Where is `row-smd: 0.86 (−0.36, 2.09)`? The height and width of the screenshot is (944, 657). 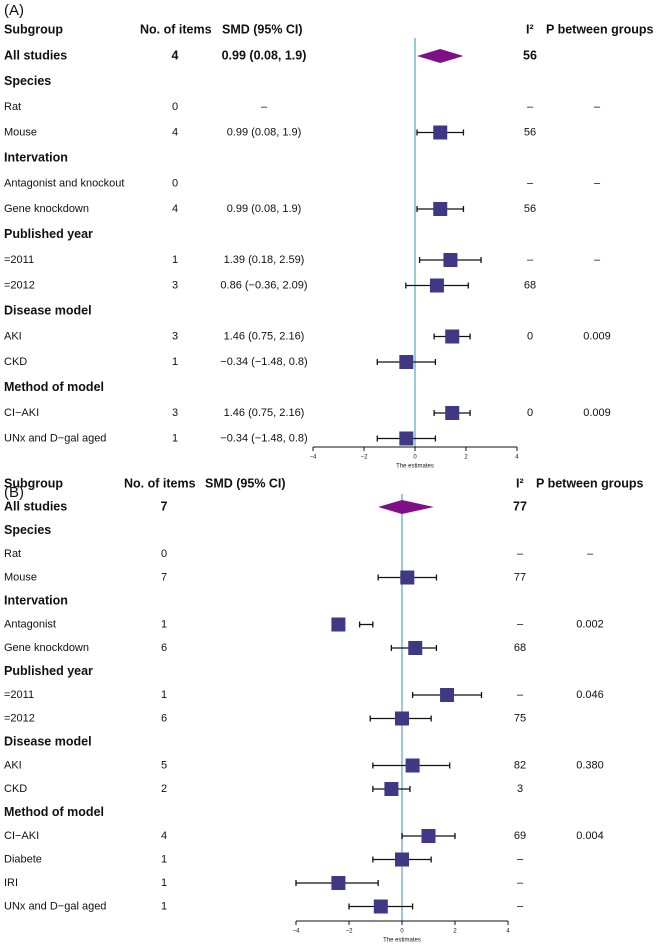
row-smd: 0.86 (−0.36, 2.09) is located at coordinates (263, 285).